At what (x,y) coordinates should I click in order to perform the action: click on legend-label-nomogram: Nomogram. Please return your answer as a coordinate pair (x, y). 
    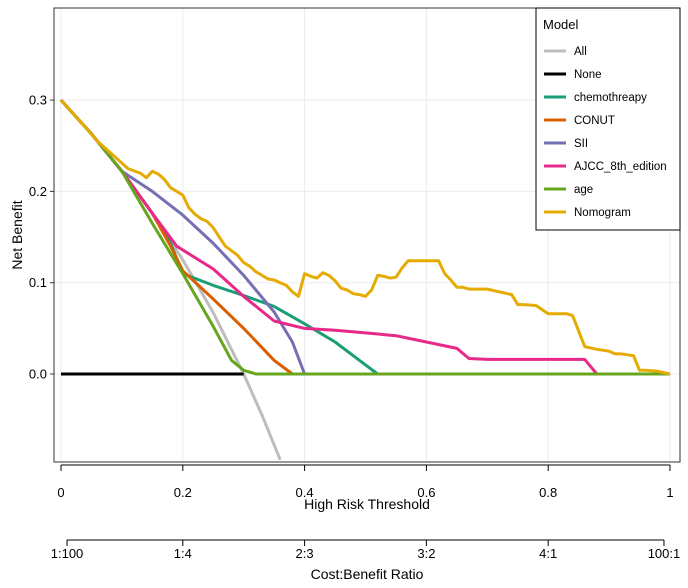
    Looking at the image, I should click on (602, 213).